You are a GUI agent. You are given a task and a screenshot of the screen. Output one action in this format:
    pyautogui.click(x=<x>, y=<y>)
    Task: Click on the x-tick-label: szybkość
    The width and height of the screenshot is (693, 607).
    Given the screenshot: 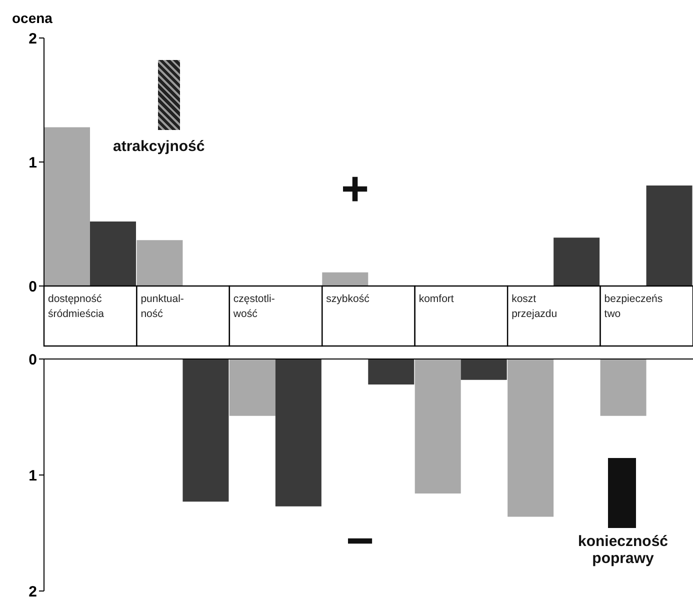 What is the action you would take?
    pyautogui.click(x=348, y=299)
    